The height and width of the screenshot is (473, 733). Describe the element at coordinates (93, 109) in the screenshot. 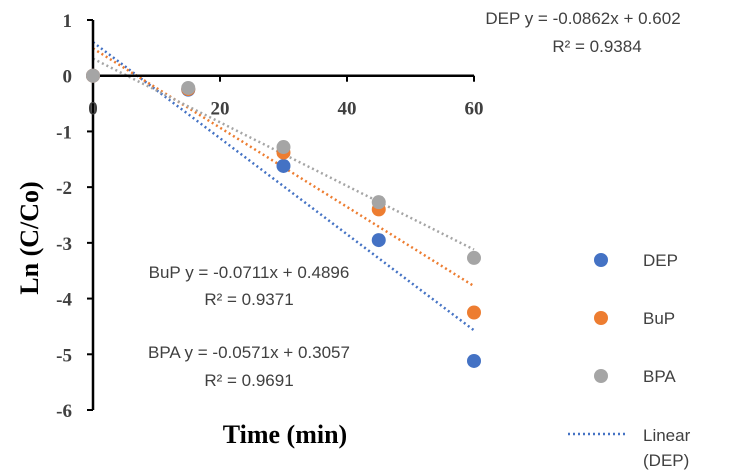

I see `x-tick-label: 0` at that location.